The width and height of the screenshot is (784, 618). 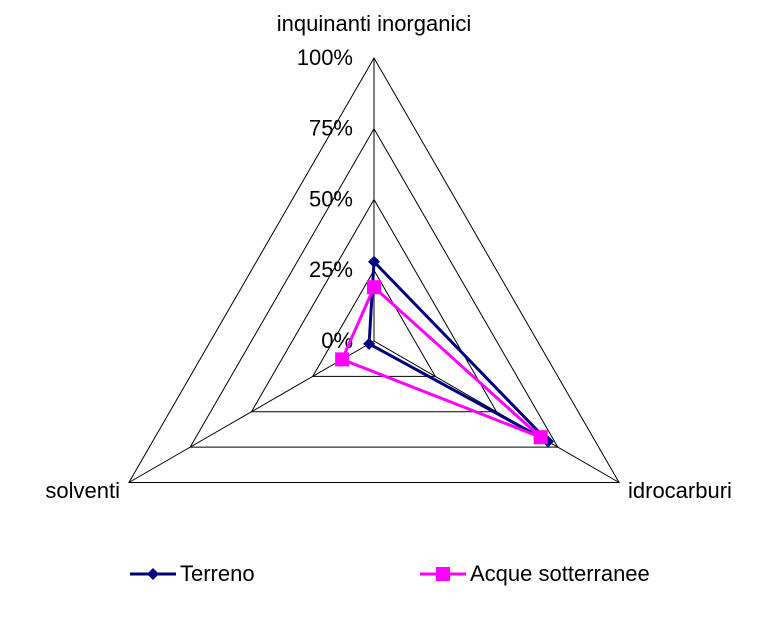 What do you see at coordinates (560, 573) in the screenshot?
I see `legend-label: Acque sotterranee` at bounding box center [560, 573].